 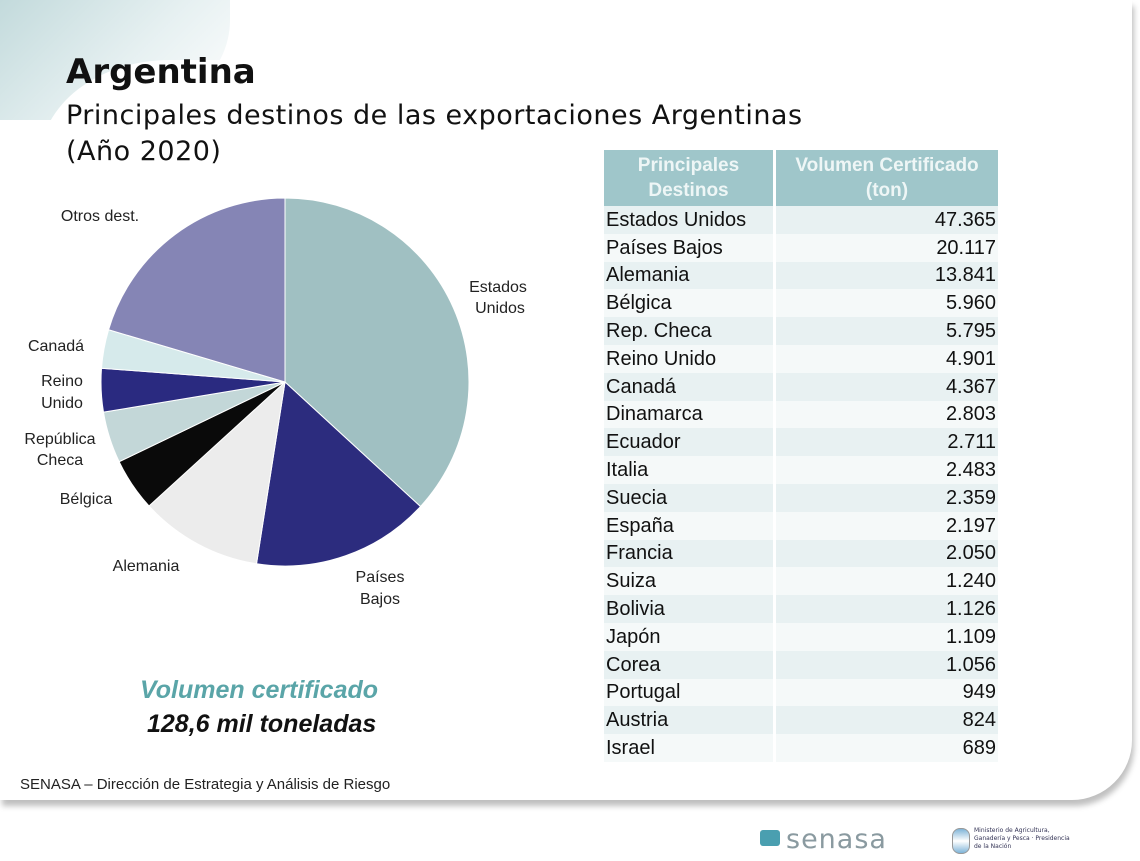 I want to click on senasa-logo-text: senasa, so click(x=836, y=839).